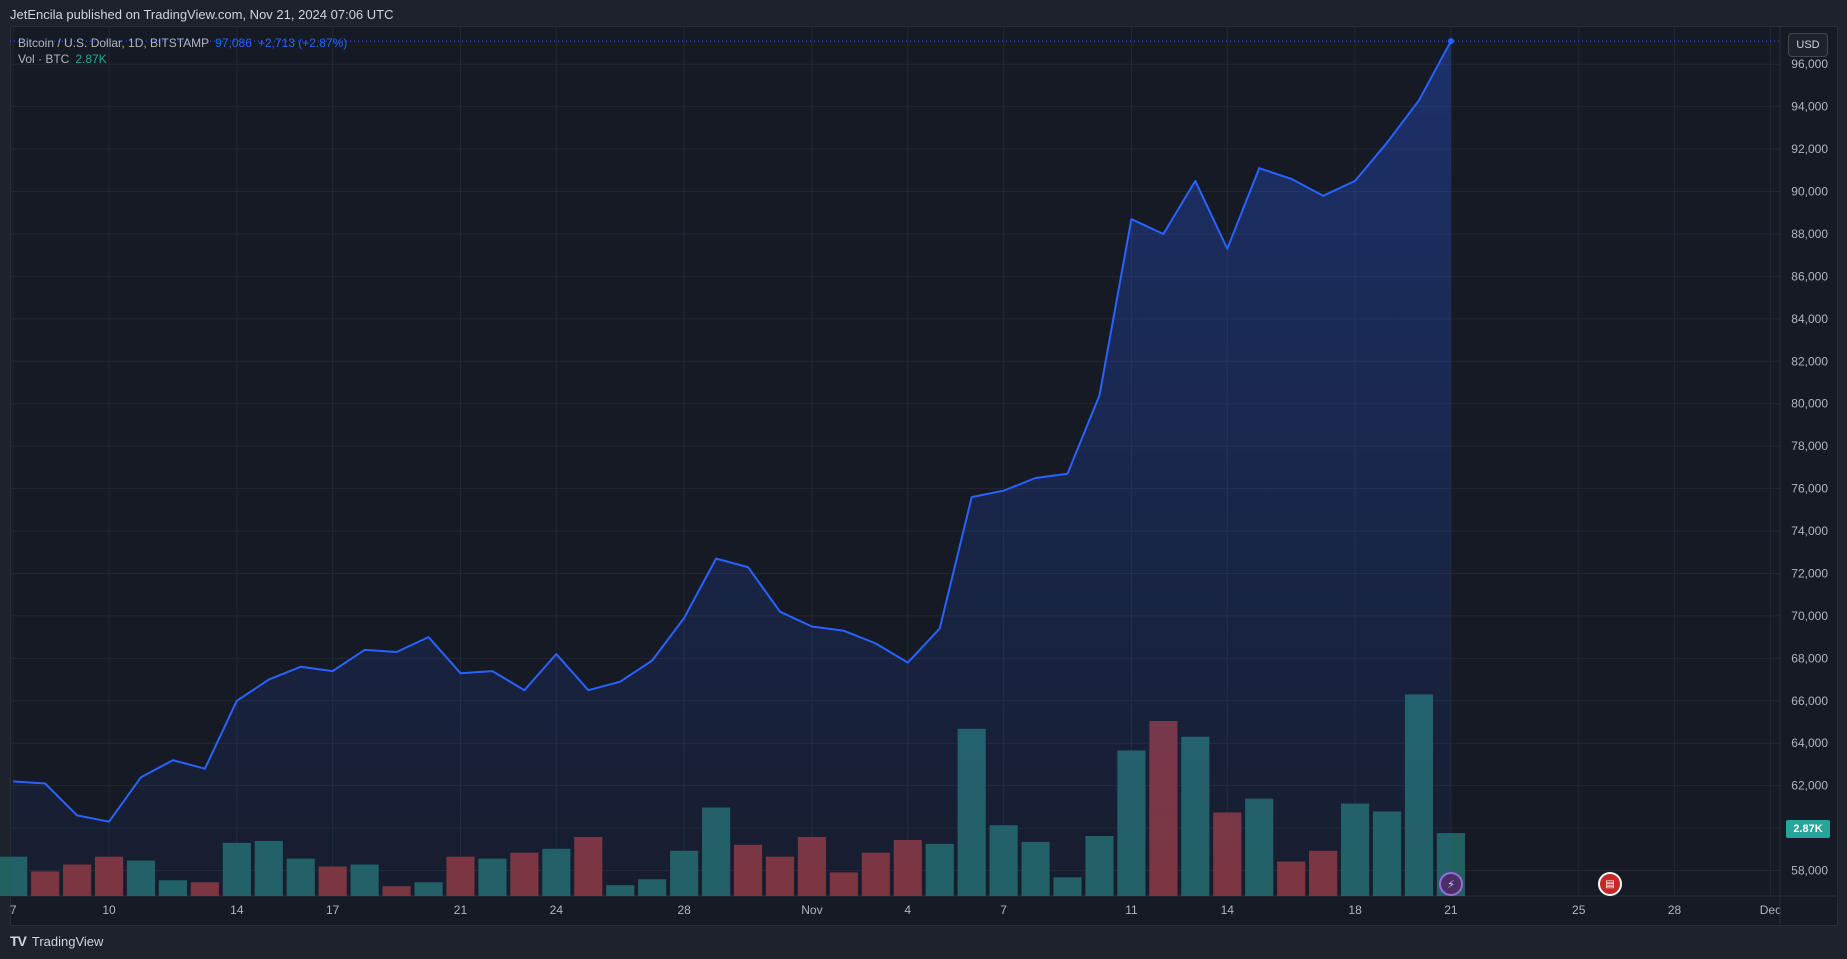 This screenshot has width=1847, height=959. Describe the element at coordinates (811, 910) in the screenshot. I see `x-tick-label: Nov` at that location.